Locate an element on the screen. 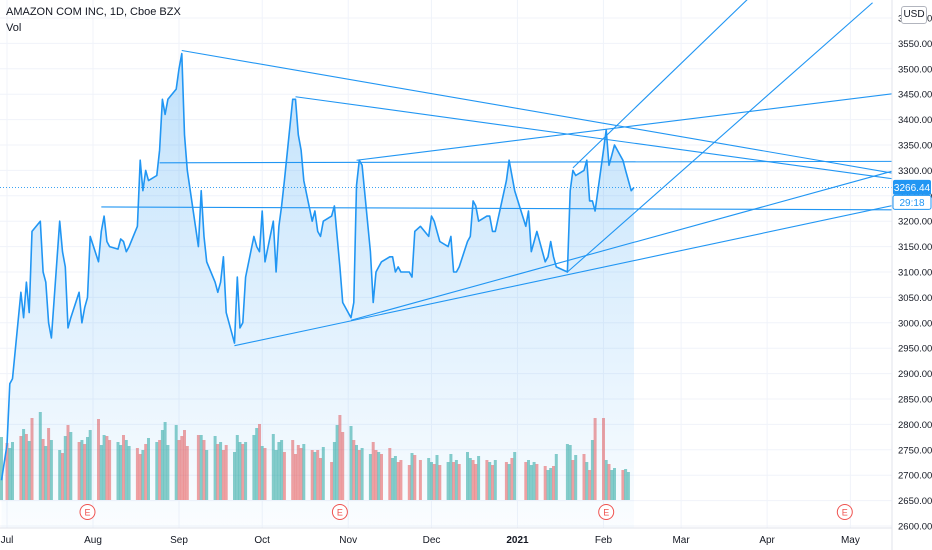  last-price-badge: 3266.44 is located at coordinates (912, 187).